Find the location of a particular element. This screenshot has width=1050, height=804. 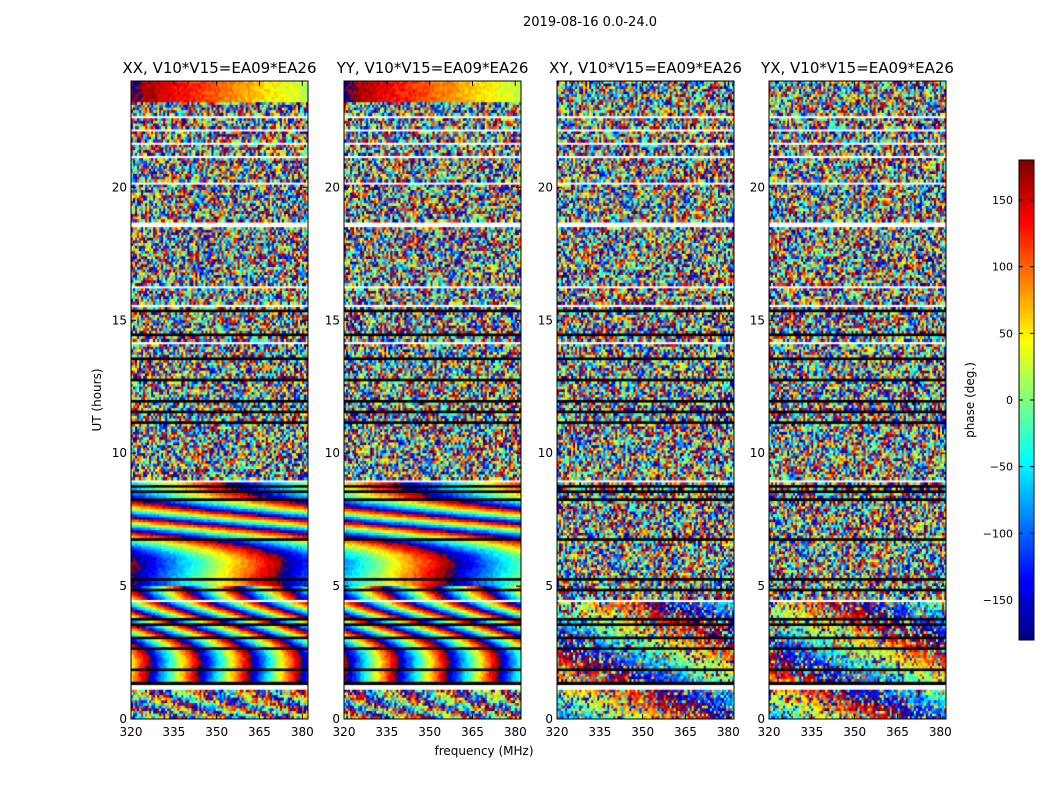

colorbar-tick-label: −100 is located at coordinates (998, 533).